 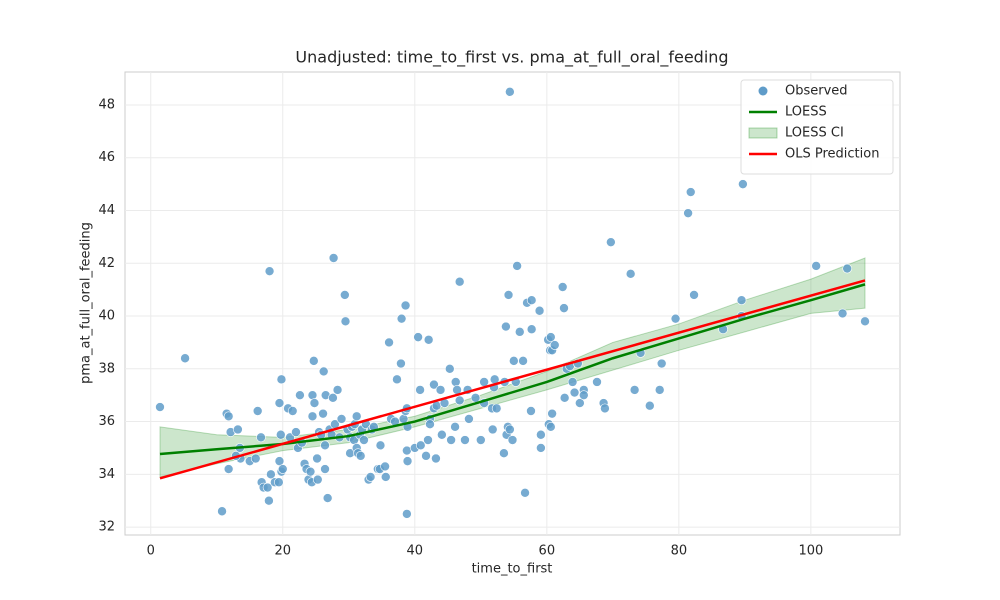 I want to click on y-tick-label: 40, so click(x=106, y=316).